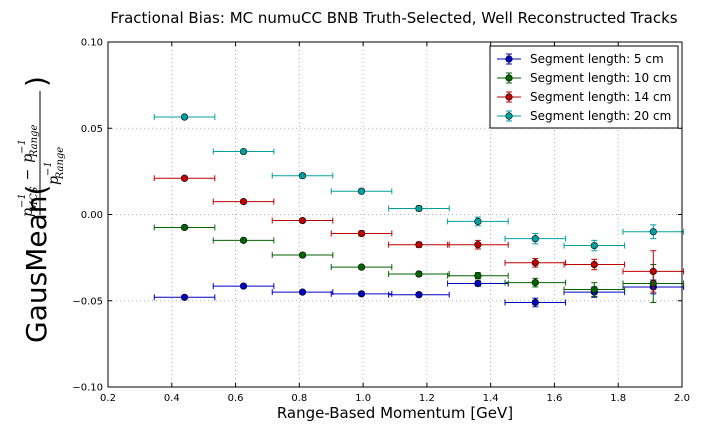  I want to click on legend-entry-2: Segment length: 10 cm, so click(584, 78).